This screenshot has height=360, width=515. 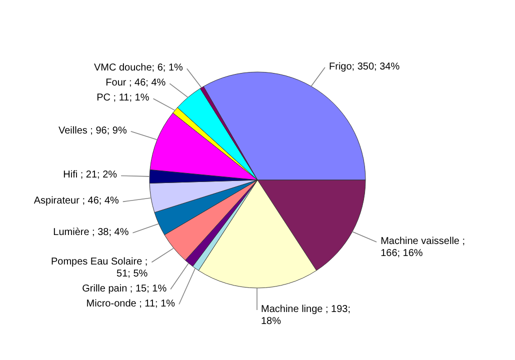 What do you see at coordinates (136, 83) in the screenshot?
I see `slice-label: Four ; 46; 4%` at bounding box center [136, 83].